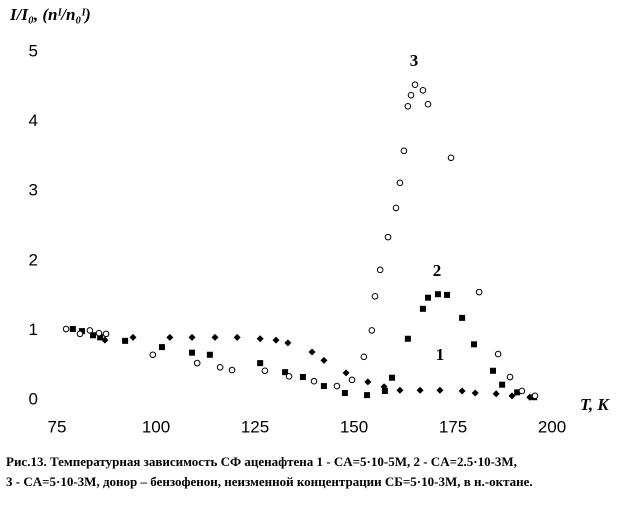  Describe the element at coordinates (453, 426) in the screenshot. I see `x-tick-label: 175` at that location.